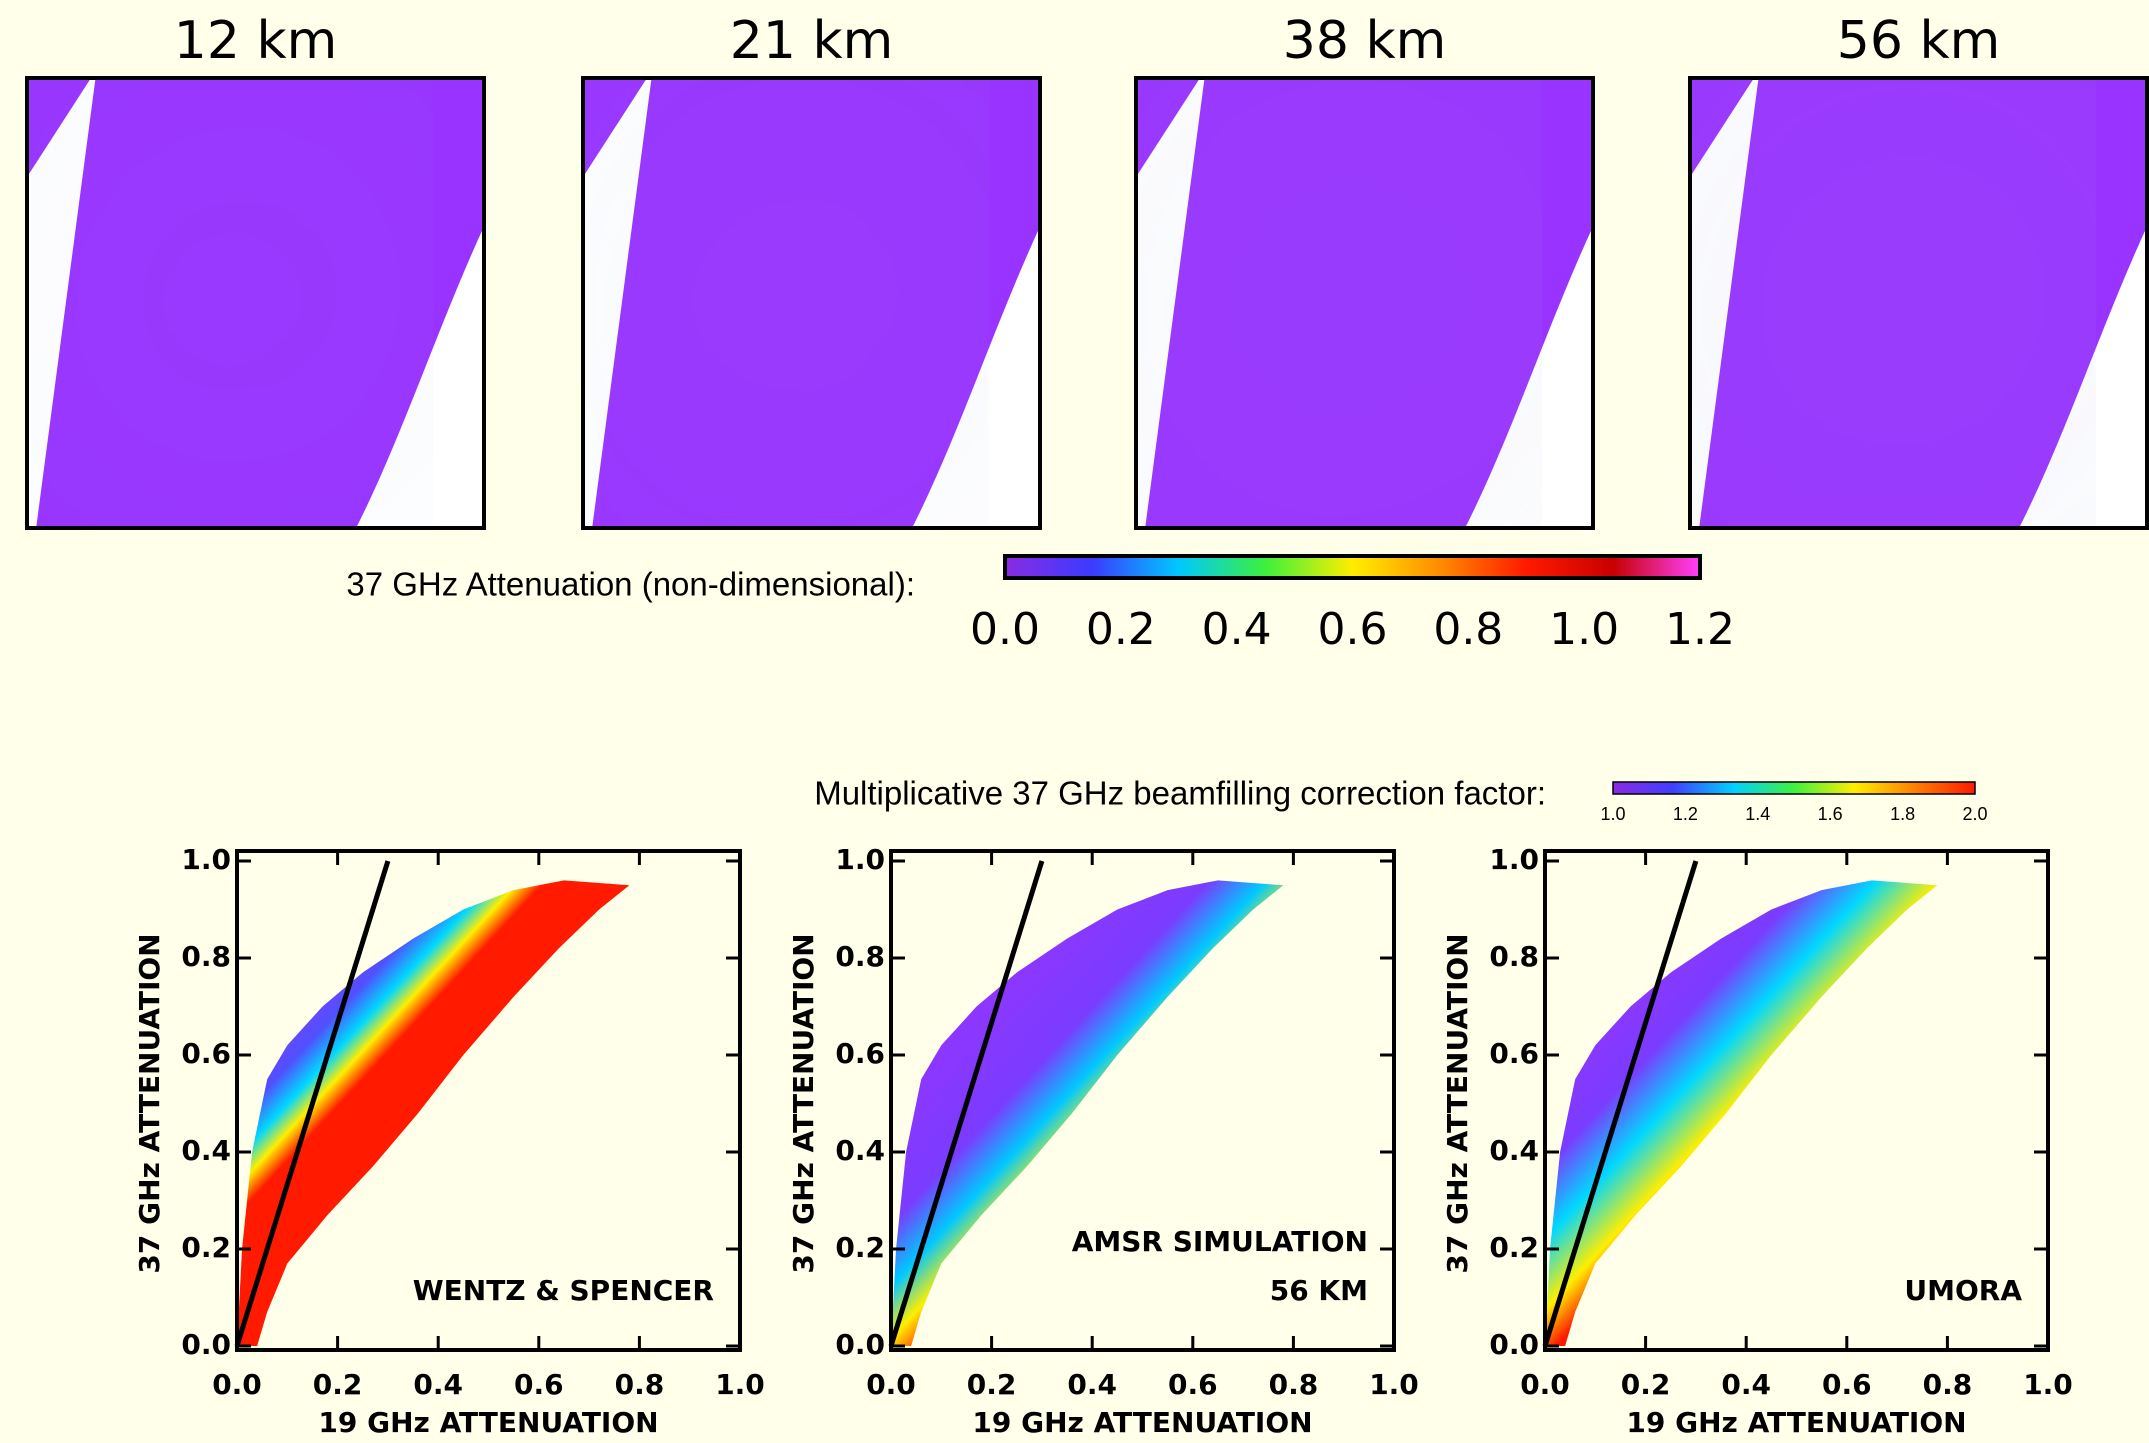 The height and width of the screenshot is (1443, 2149). Describe the element at coordinates (1220, 1241) in the screenshot. I see `annotation: AMSR SIMULATION` at that location.